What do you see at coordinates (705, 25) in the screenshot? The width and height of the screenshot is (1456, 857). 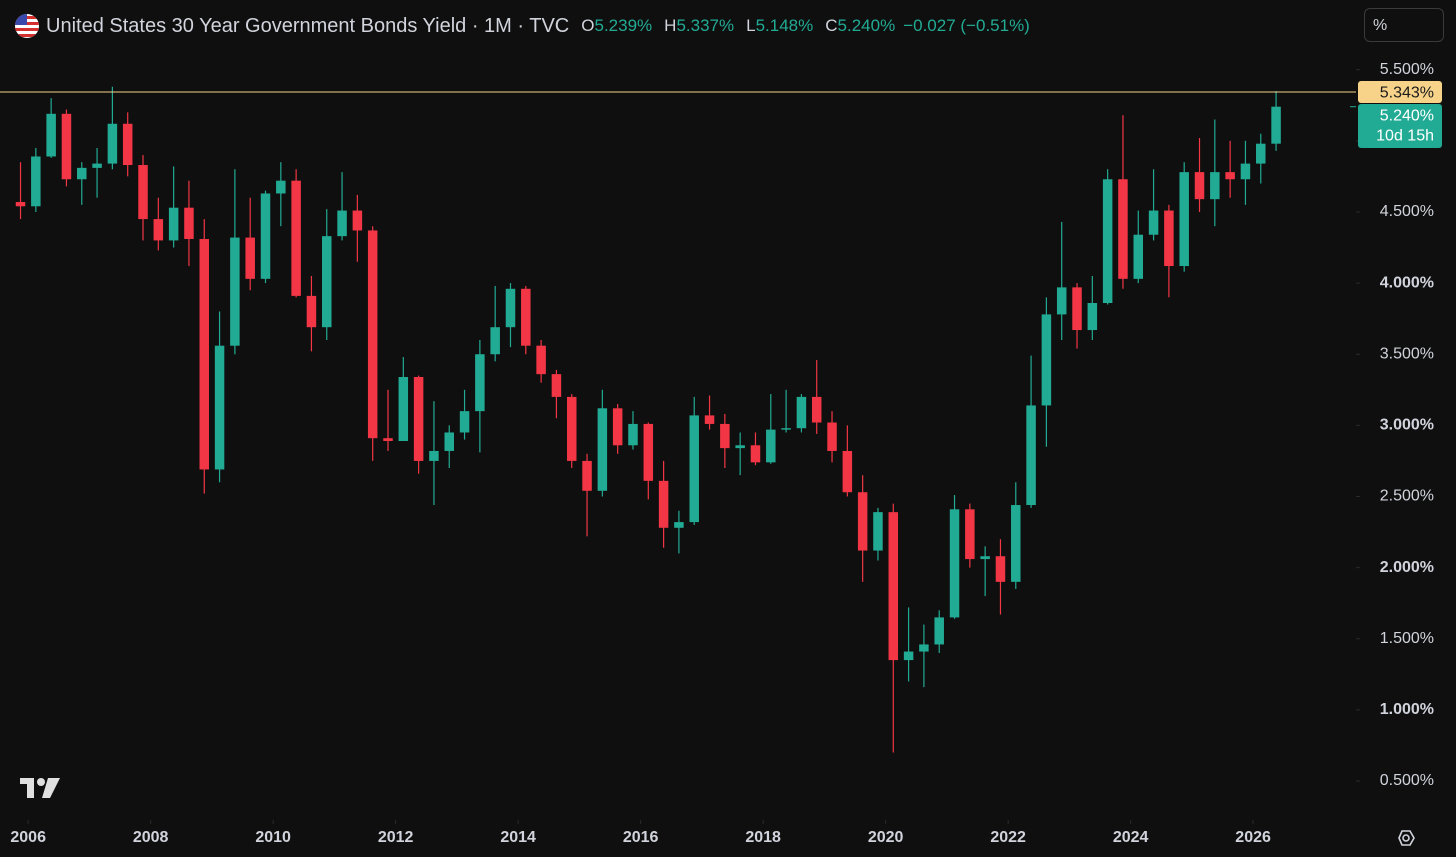 I see `ohlc-value: 5.337%` at bounding box center [705, 25].